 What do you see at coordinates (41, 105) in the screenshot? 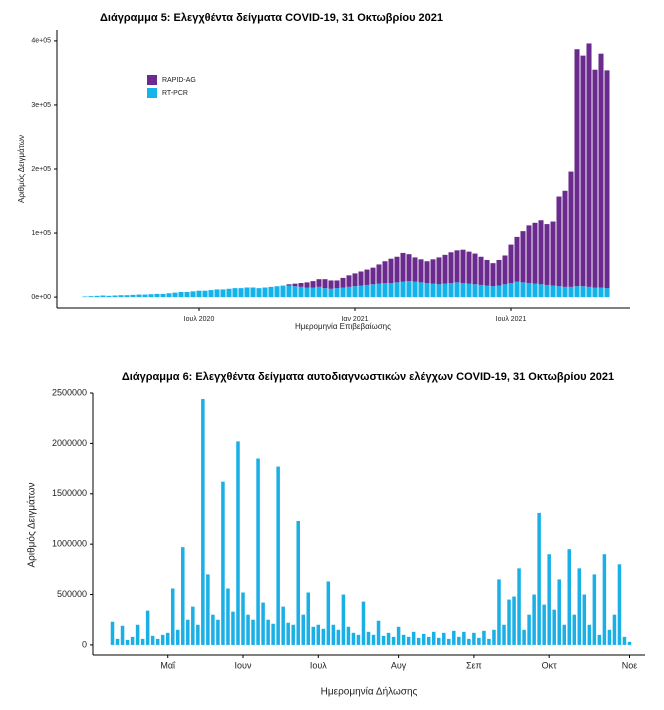
I see `y-tick-label: 3e+05` at bounding box center [41, 105].